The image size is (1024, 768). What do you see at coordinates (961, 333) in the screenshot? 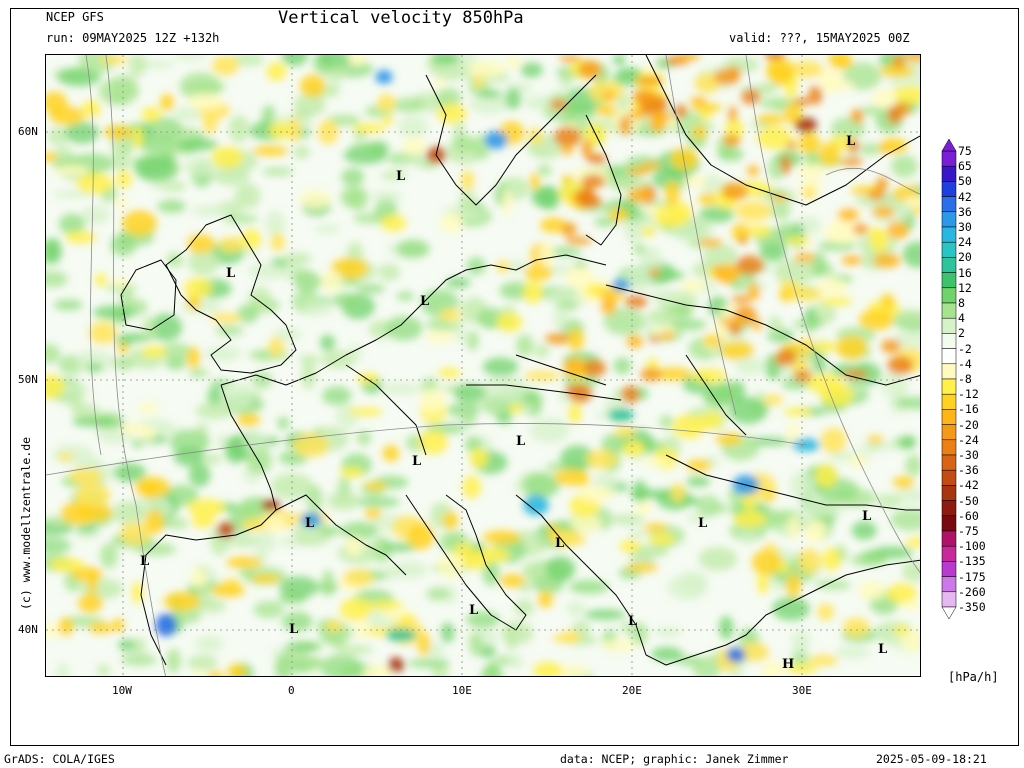
I see `legend-label: 2` at bounding box center [961, 333].